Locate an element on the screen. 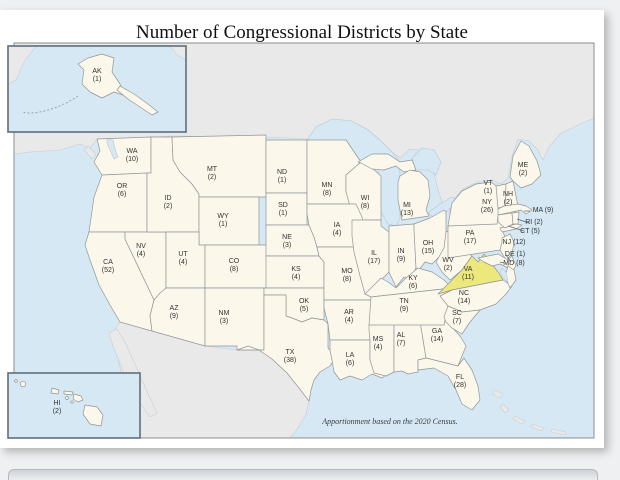 The image size is (620, 480). next-page-edge is located at coordinates (303, 474).